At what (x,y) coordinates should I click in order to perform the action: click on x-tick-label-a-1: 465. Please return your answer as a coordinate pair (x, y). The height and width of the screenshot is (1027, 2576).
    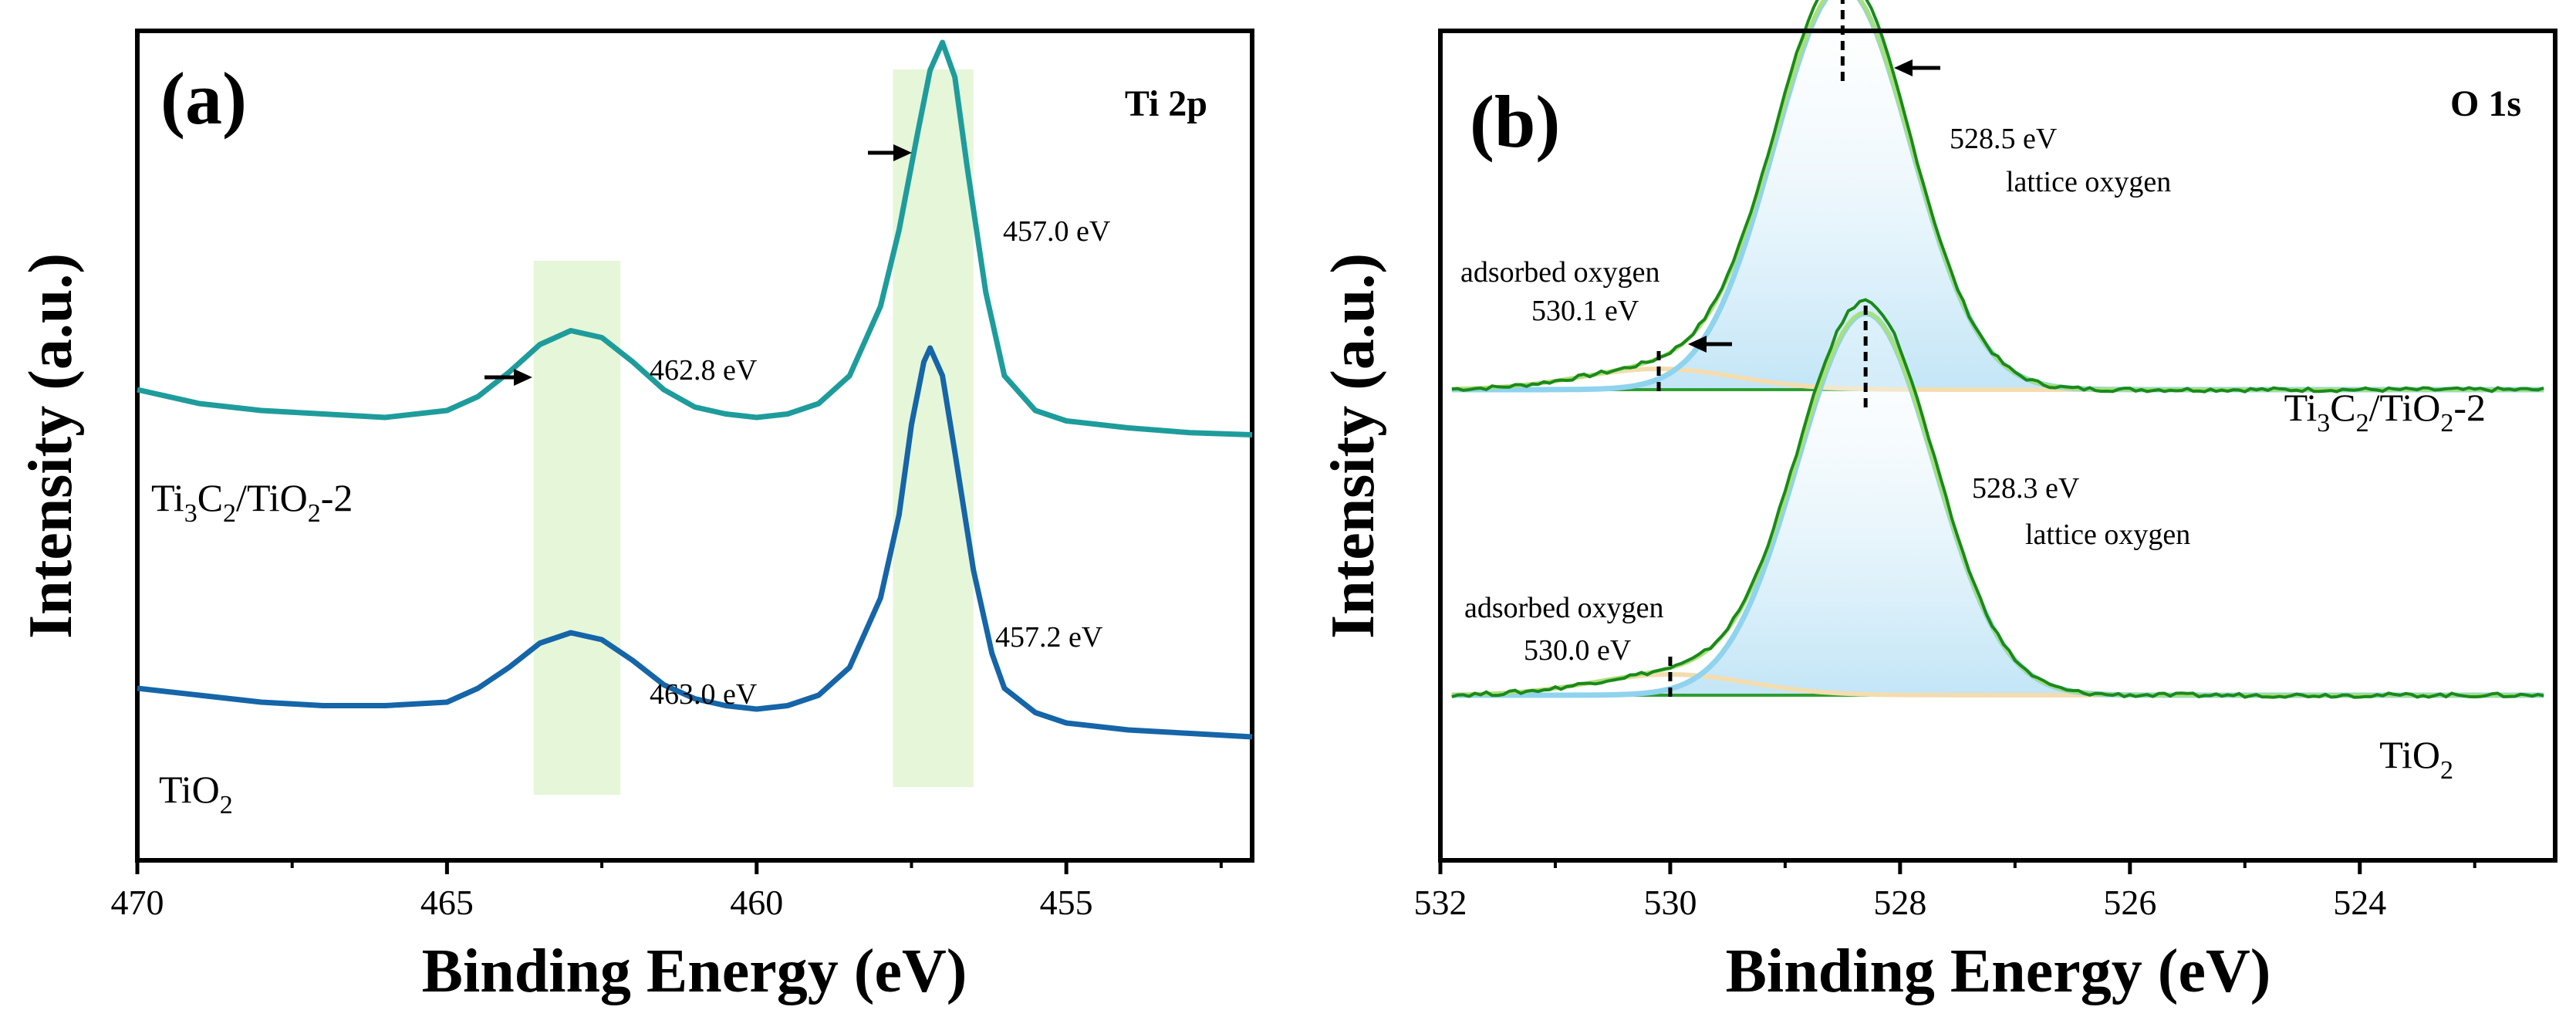
    Looking at the image, I should click on (447, 902).